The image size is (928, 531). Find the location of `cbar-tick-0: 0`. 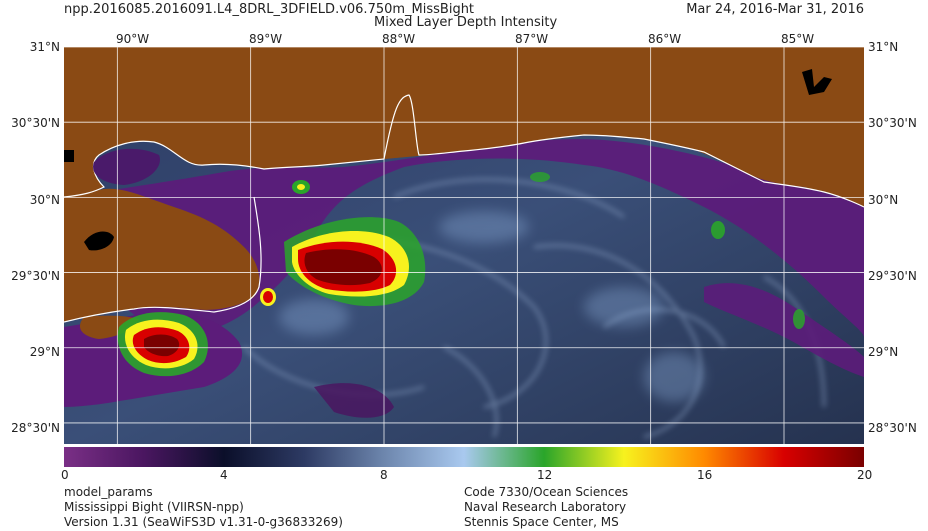

cbar-tick-0: 0 is located at coordinates (65, 475).